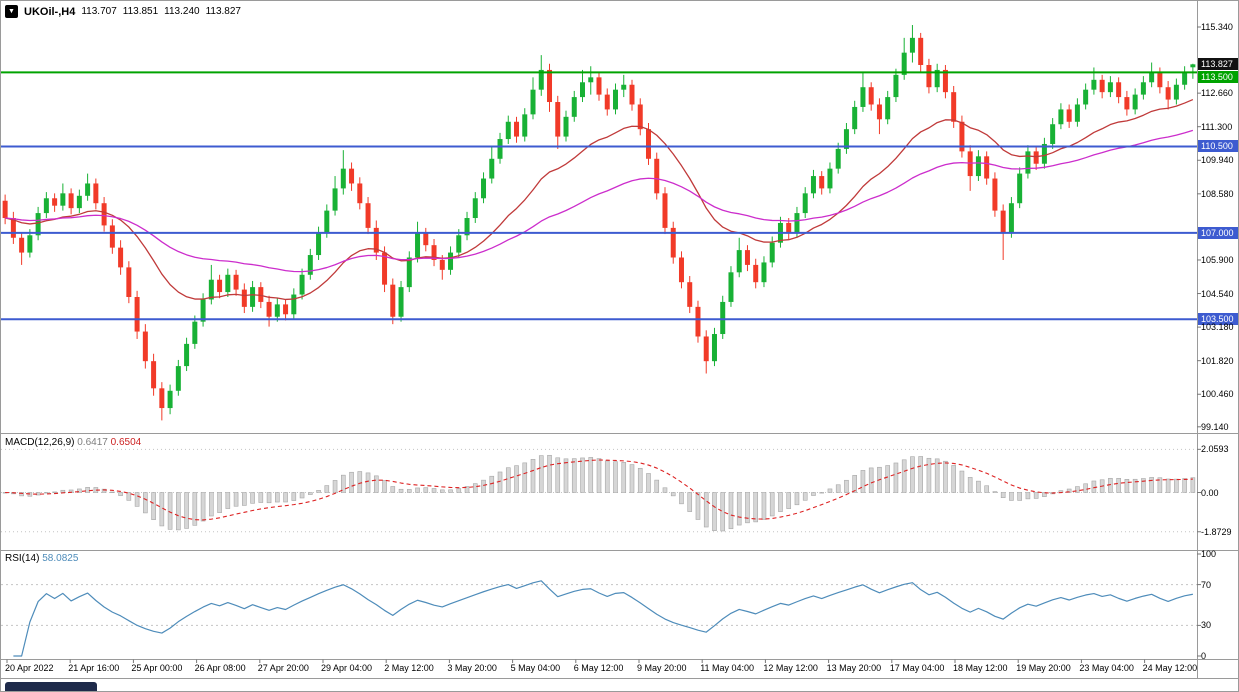 Image resolution: width=1239 pixels, height=692 pixels. Describe the element at coordinates (1043, 668) in the screenshot. I see `time-axis-label: 19 May 20:00` at that location.